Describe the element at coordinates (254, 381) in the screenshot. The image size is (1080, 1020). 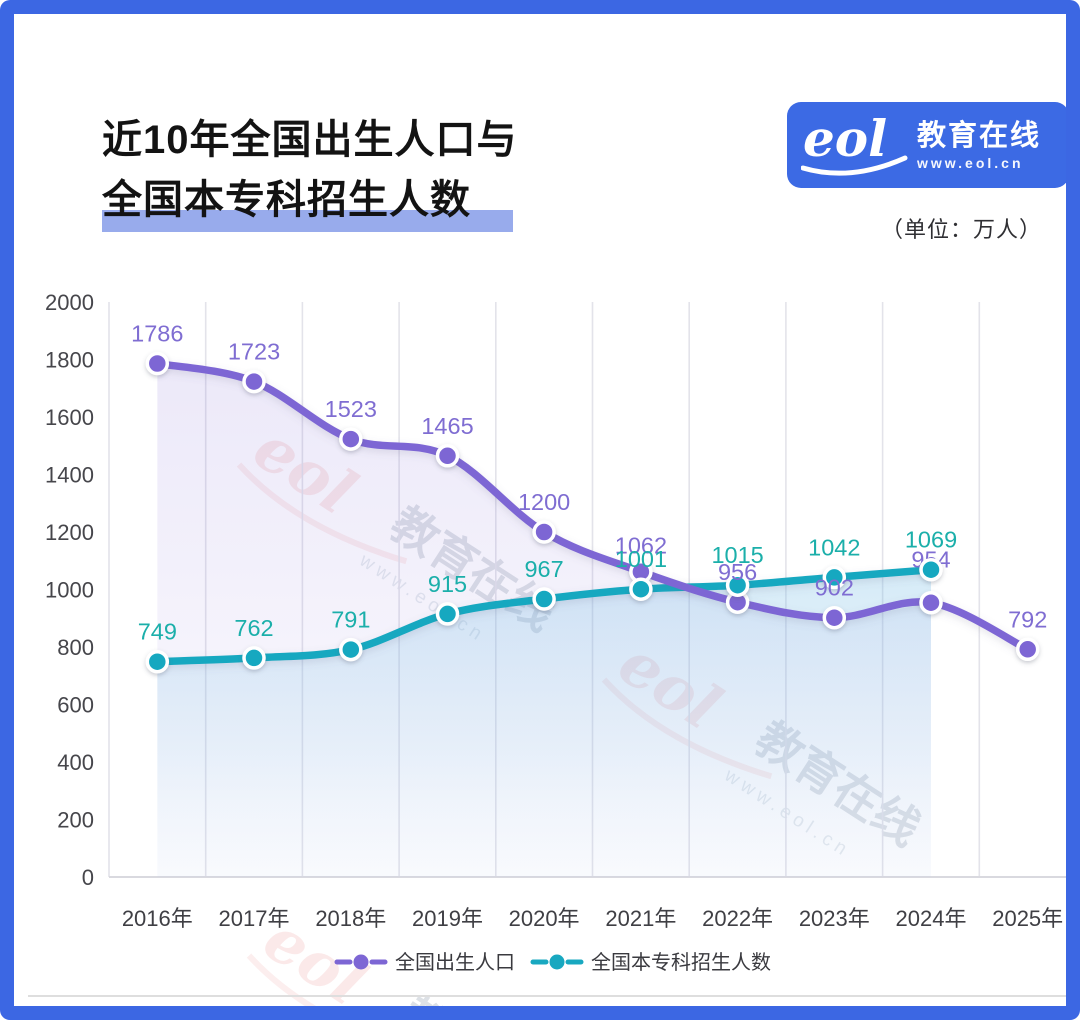
I see `data-point-2017年-全国出生人口` at that location.